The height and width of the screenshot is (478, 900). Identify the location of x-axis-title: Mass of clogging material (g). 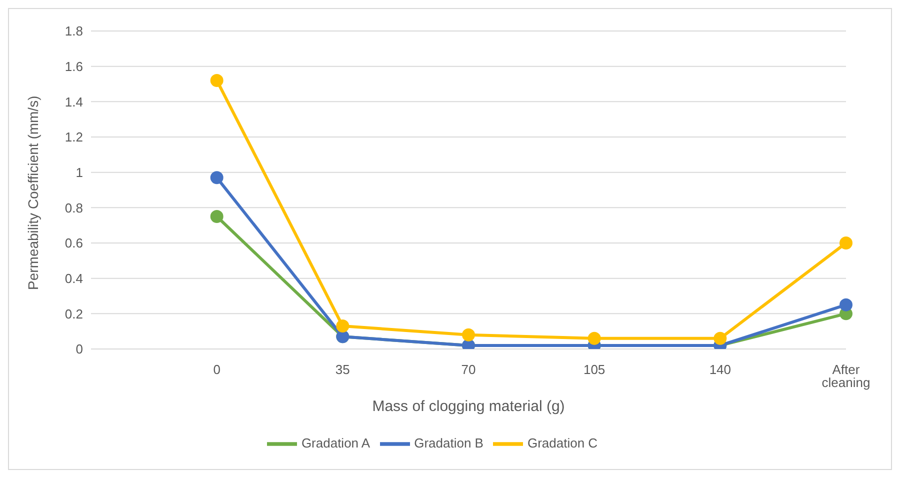
(468, 406).